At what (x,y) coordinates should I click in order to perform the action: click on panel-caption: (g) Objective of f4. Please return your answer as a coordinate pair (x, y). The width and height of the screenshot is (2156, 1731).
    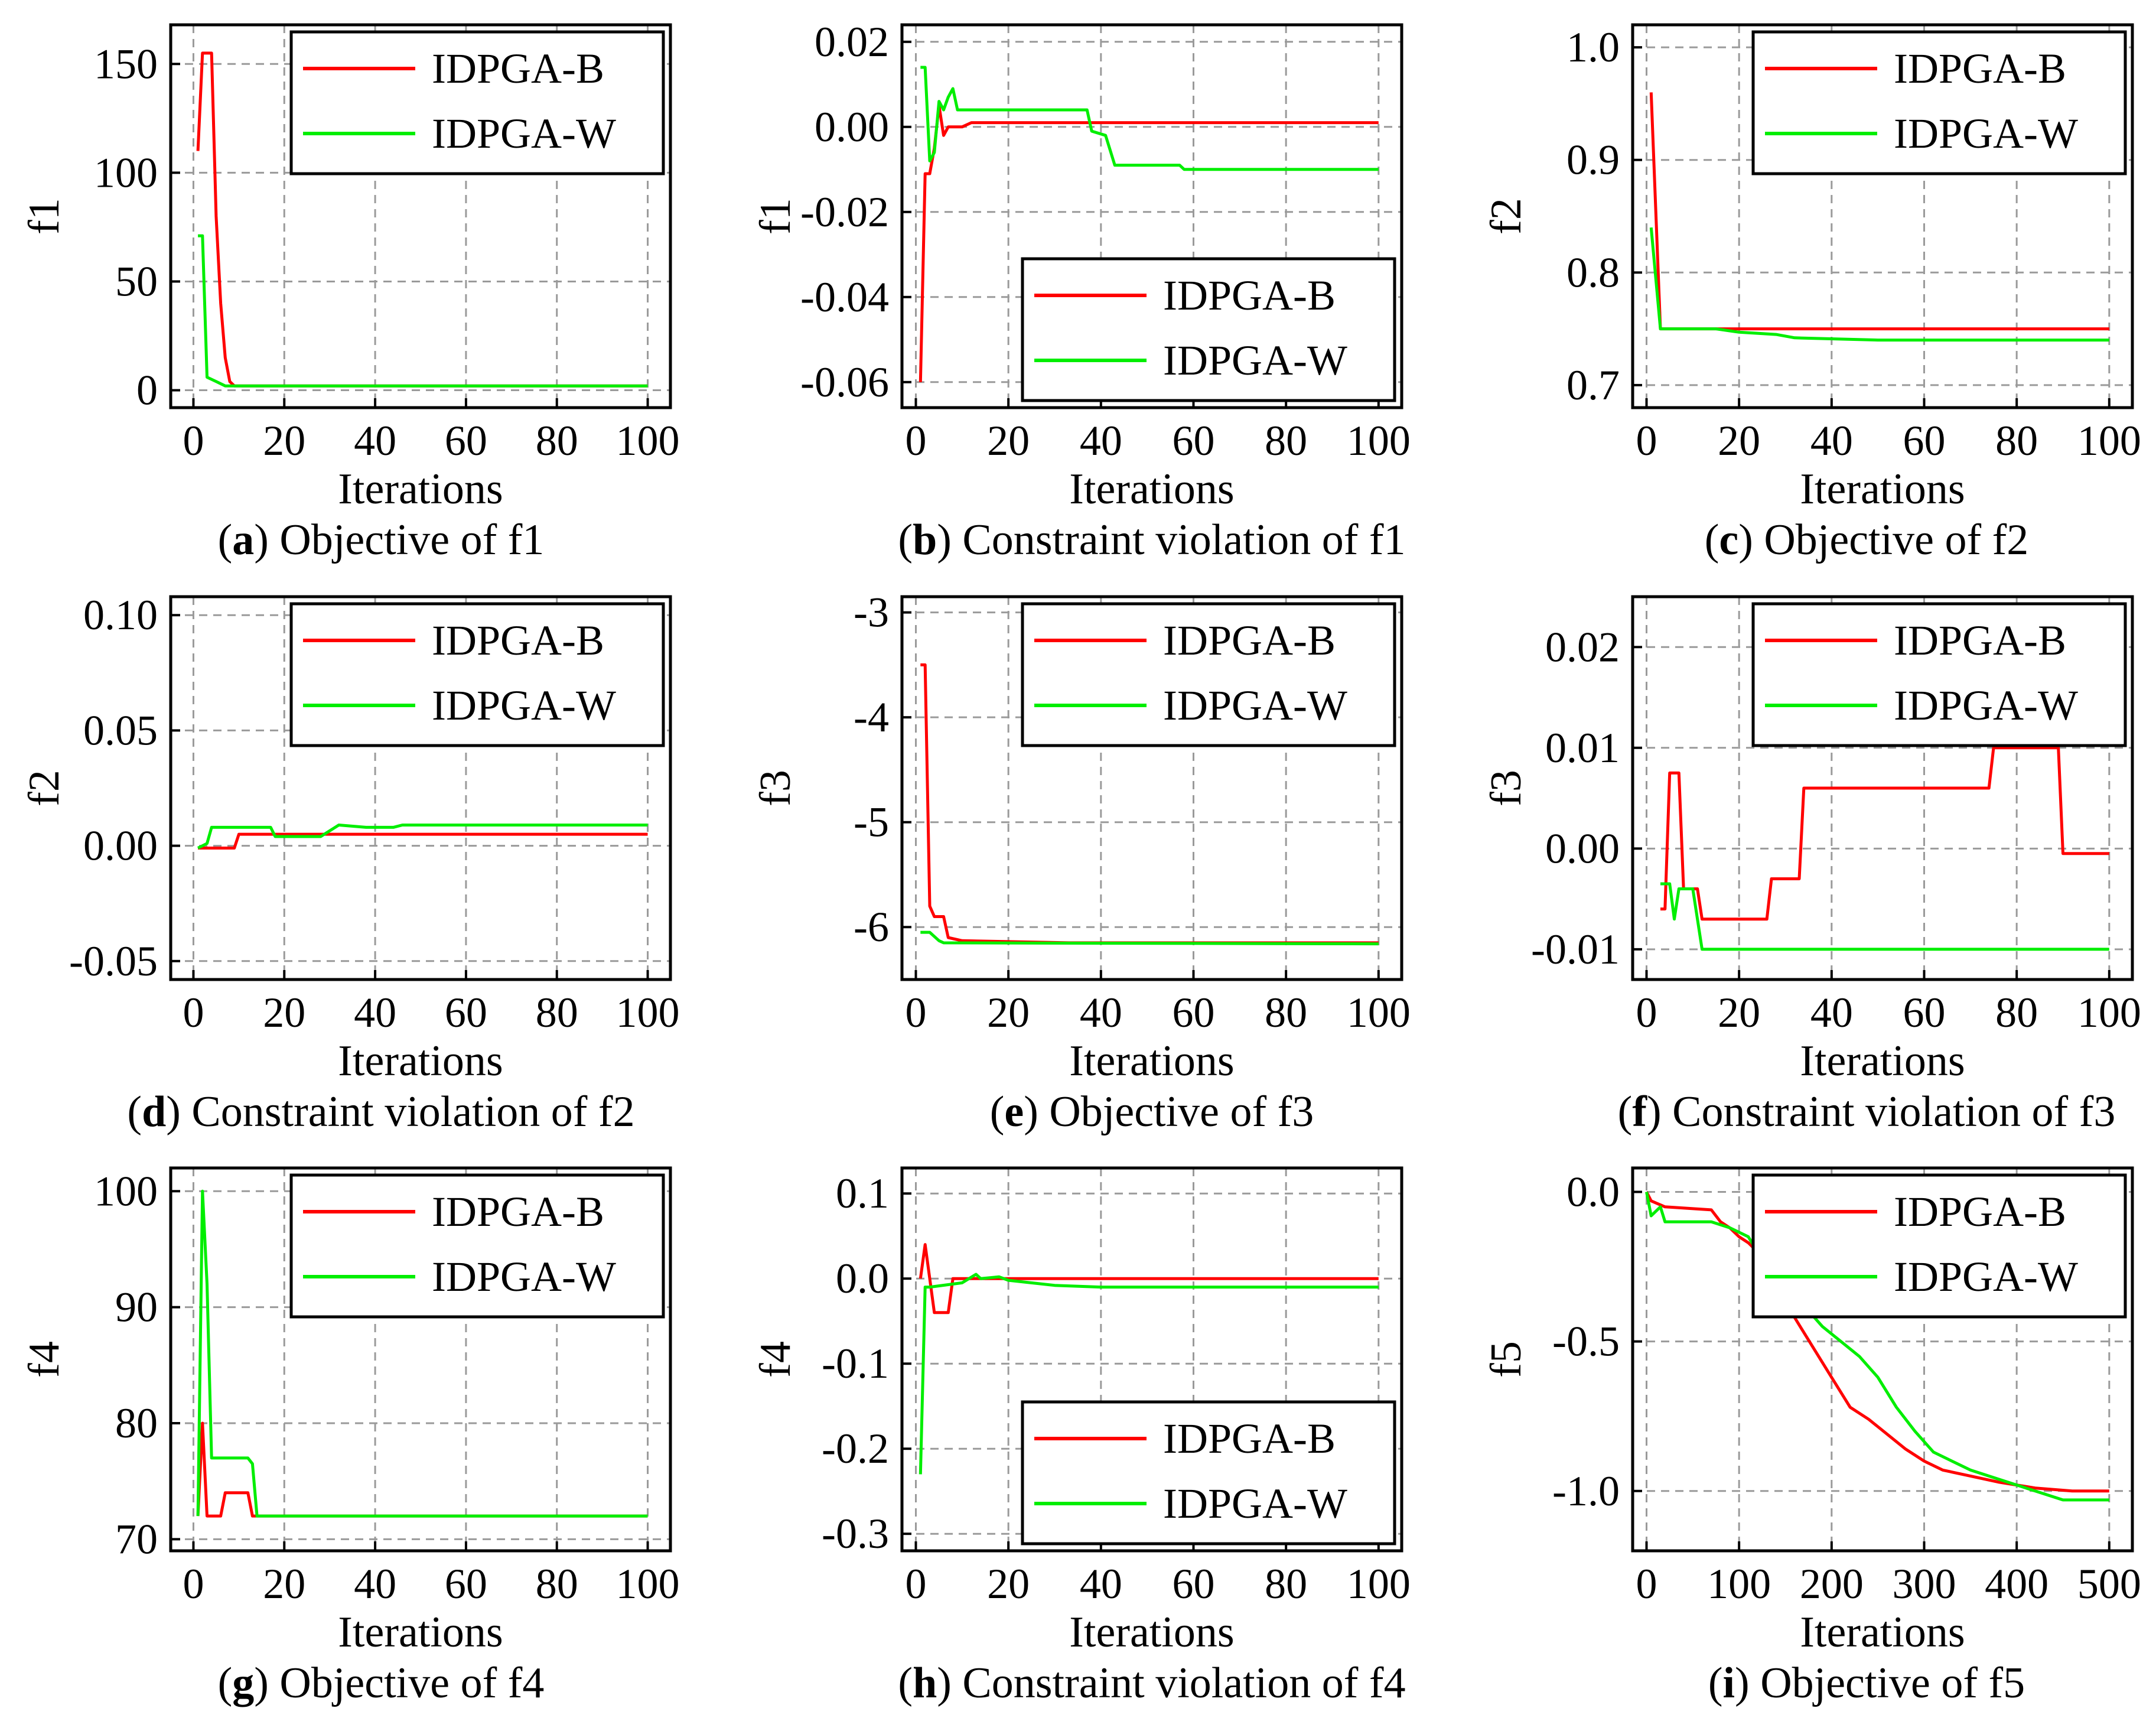
    Looking at the image, I should click on (381, 1683).